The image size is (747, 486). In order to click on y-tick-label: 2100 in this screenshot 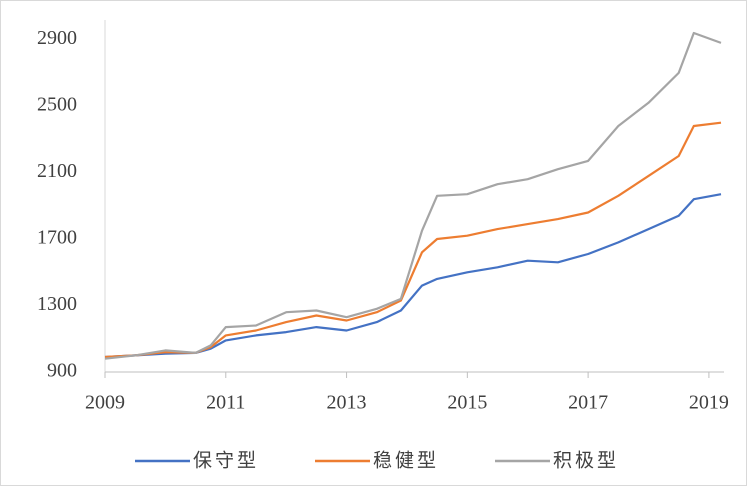, I will do `click(57, 171)`.